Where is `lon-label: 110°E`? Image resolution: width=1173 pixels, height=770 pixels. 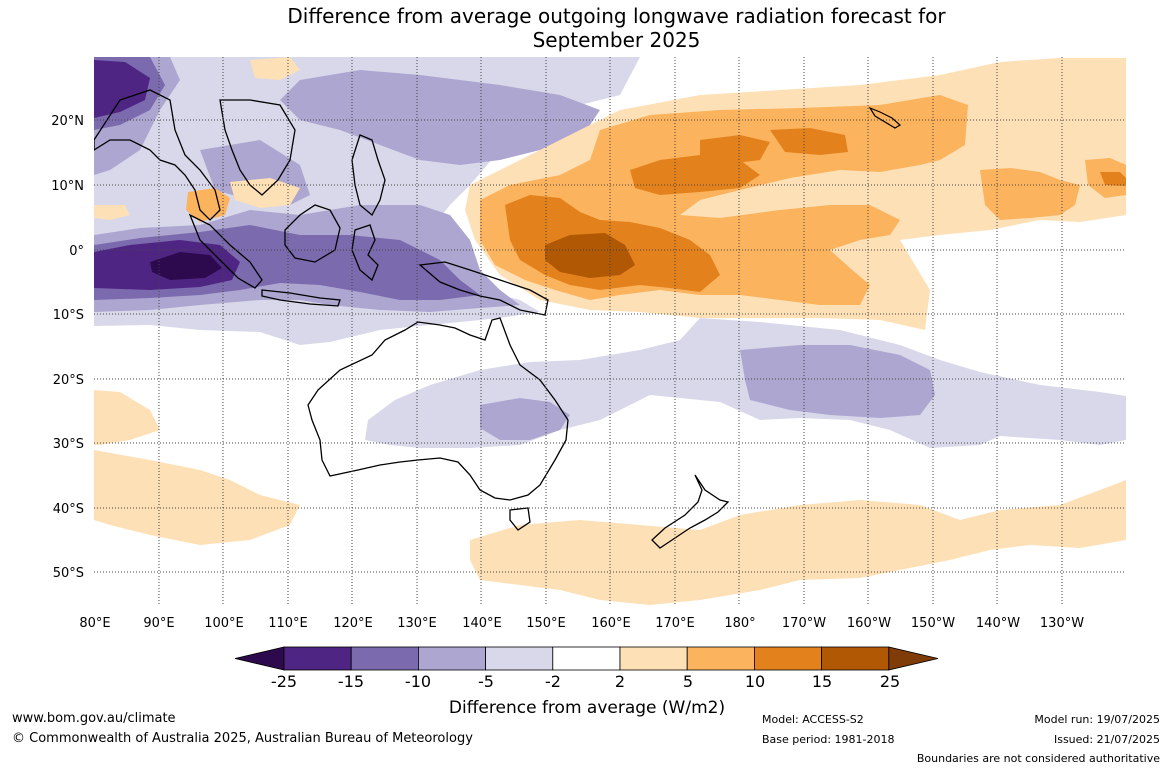 lon-label: 110°E is located at coordinates (288, 623).